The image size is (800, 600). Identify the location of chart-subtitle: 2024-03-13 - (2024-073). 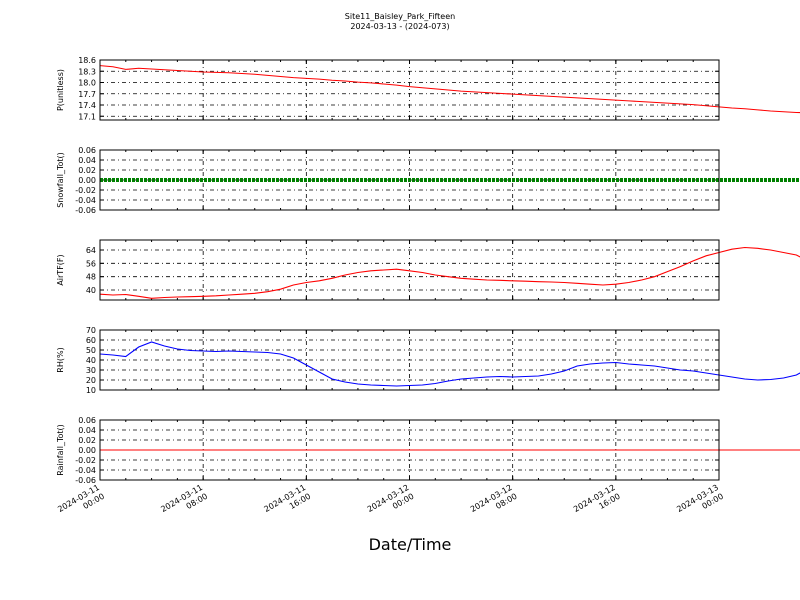
(399, 26).